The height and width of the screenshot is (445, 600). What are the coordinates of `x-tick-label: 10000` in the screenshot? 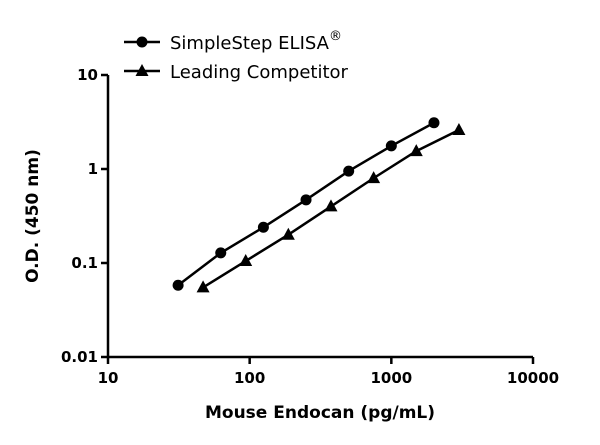 It's located at (533, 378).